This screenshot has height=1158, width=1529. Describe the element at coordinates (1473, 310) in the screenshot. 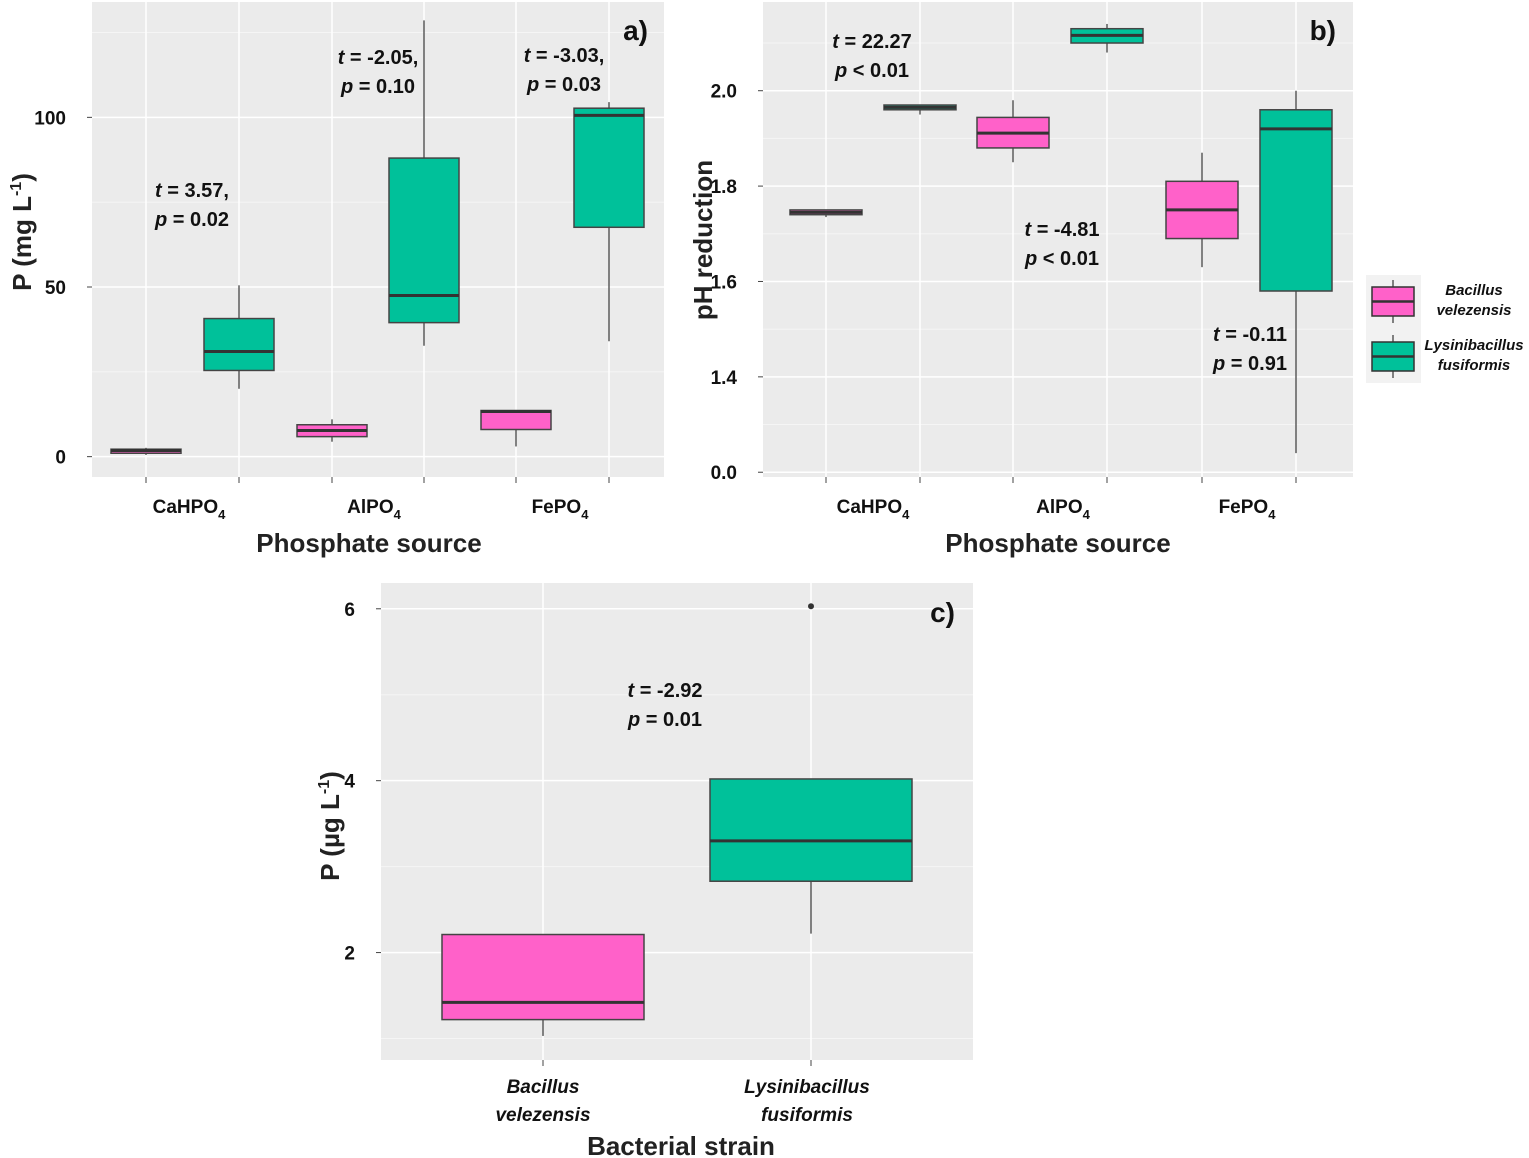

I see `legend-label: velezensis` at that location.